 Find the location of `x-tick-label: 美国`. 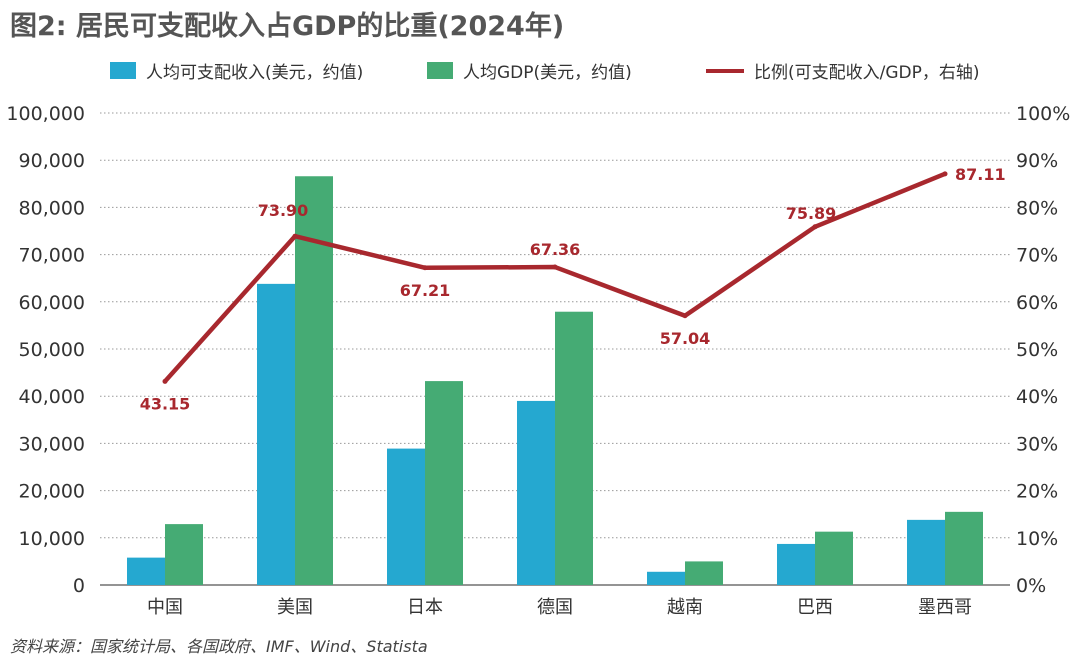

x-tick-label: 美国 is located at coordinates (295, 607).